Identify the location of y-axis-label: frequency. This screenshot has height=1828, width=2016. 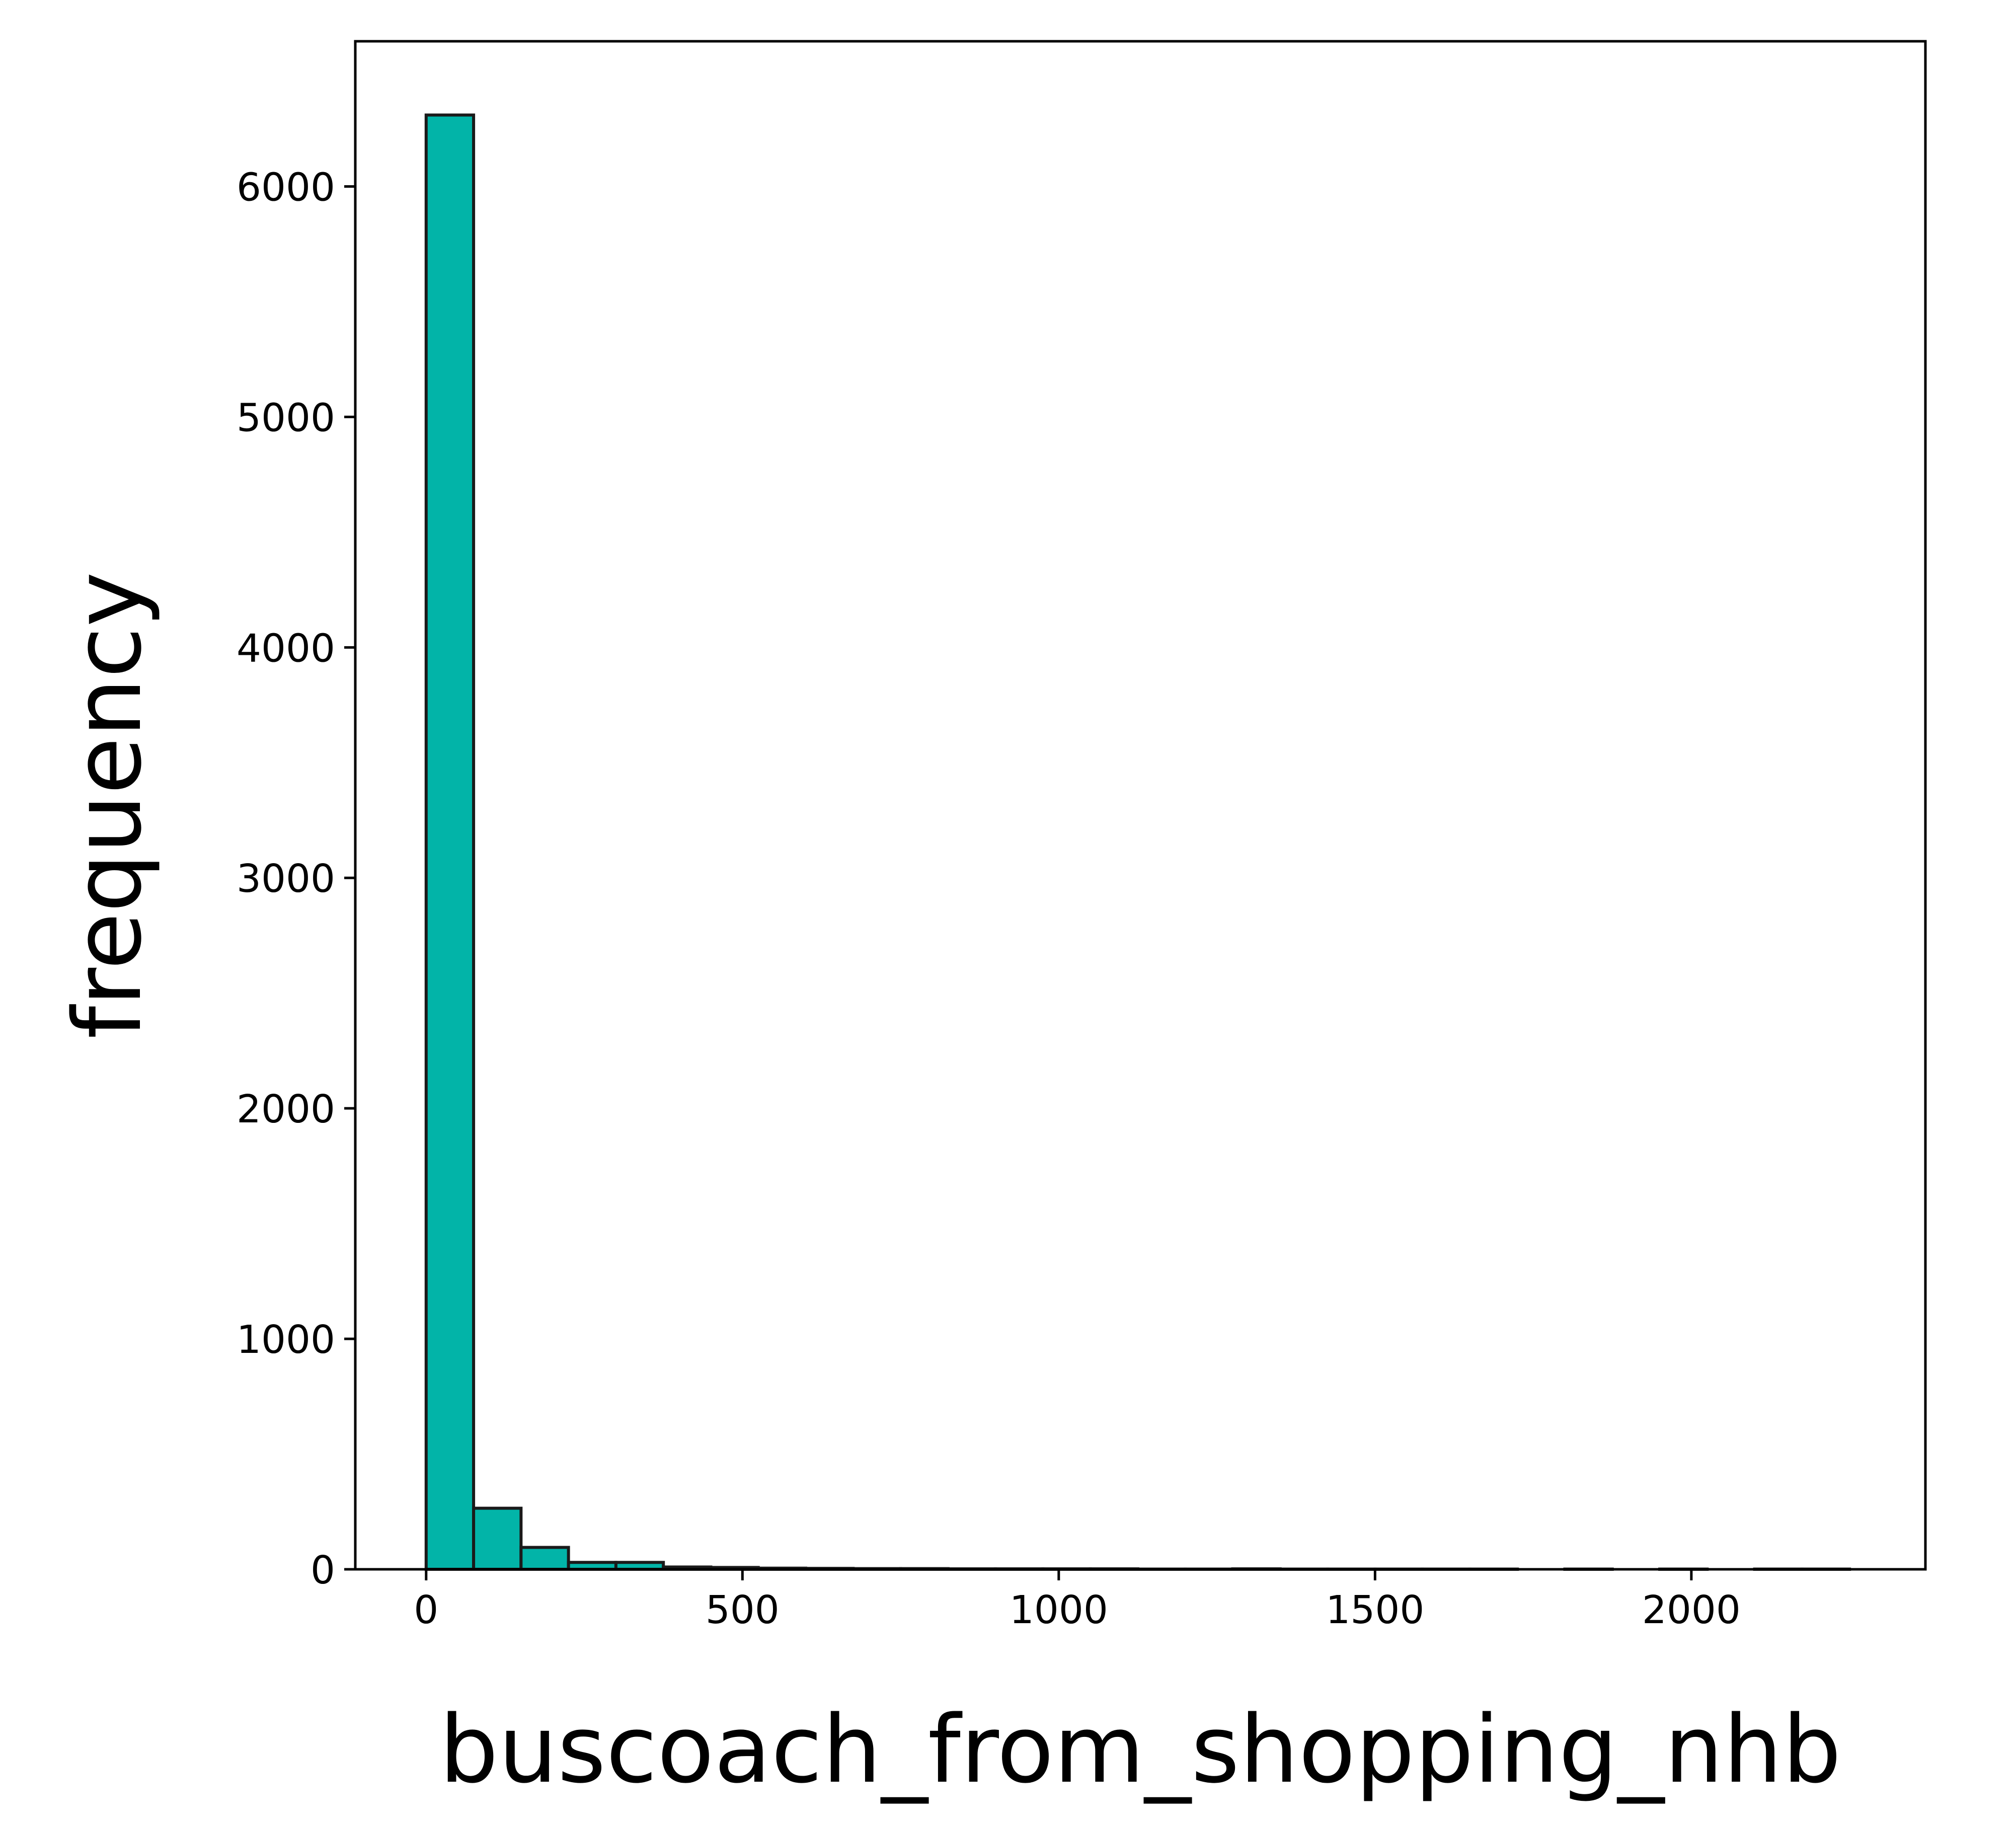
(107, 805).